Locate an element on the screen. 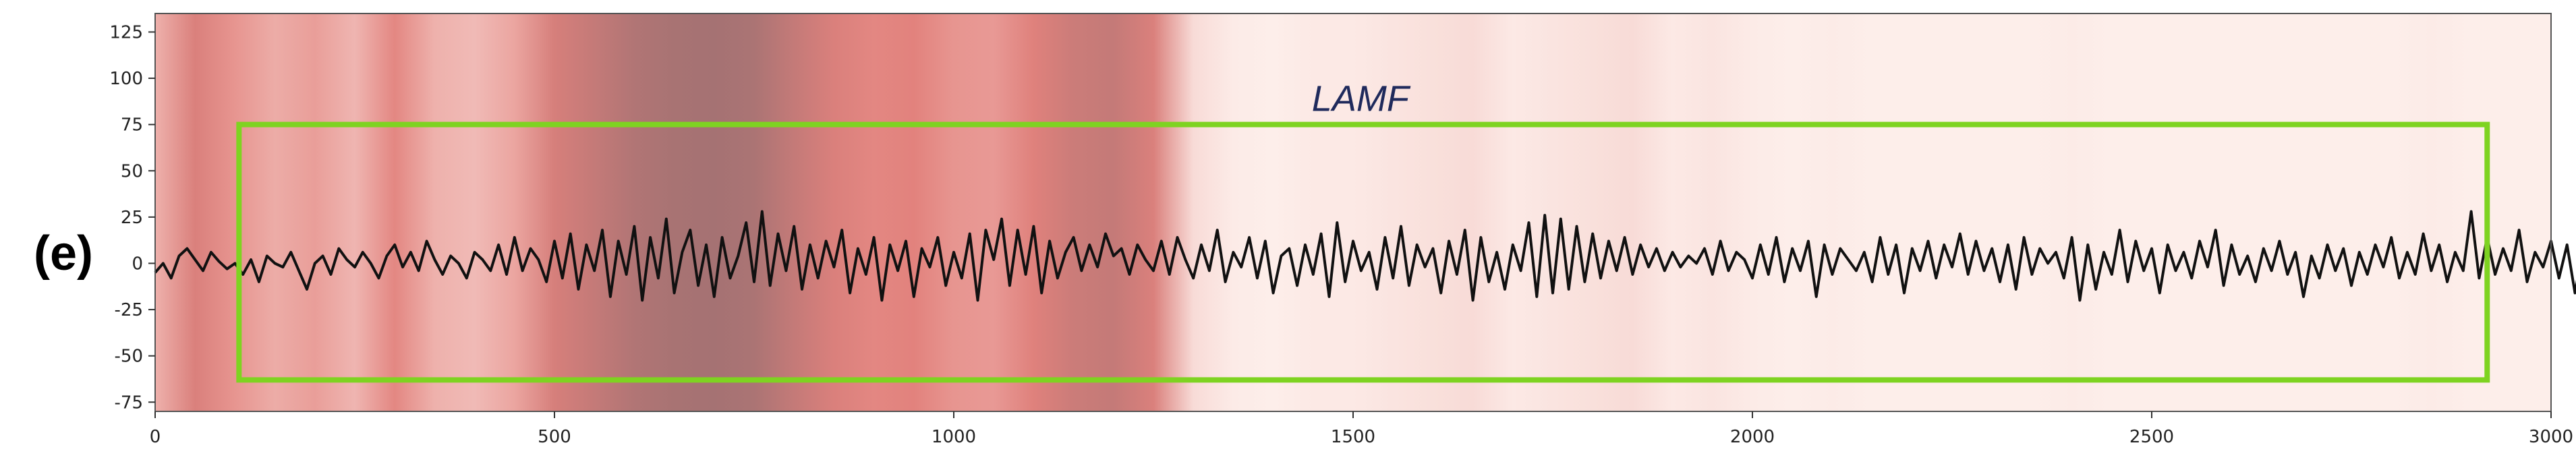 This screenshot has height=464, width=2576. lamf-label: LAMF is located at coordinates (1361, 99).